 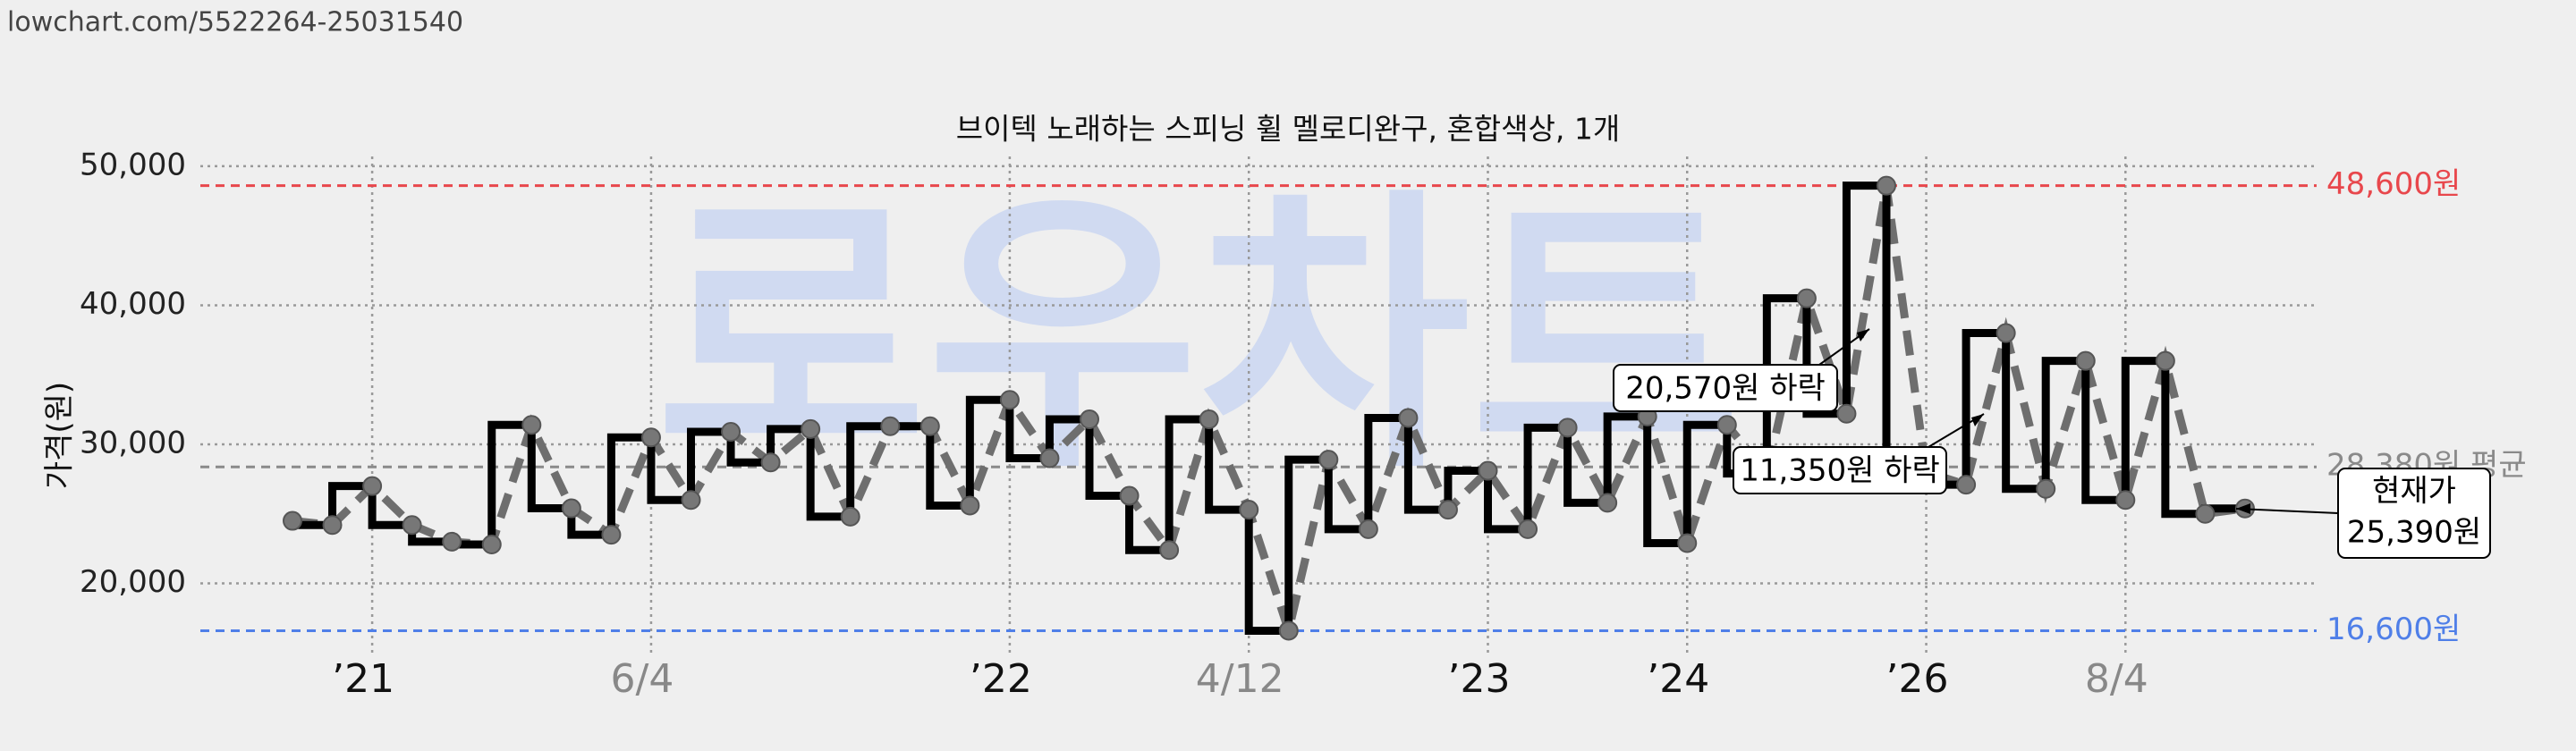 I want to click on annotation-arrow, so click(x=2287, y=511).